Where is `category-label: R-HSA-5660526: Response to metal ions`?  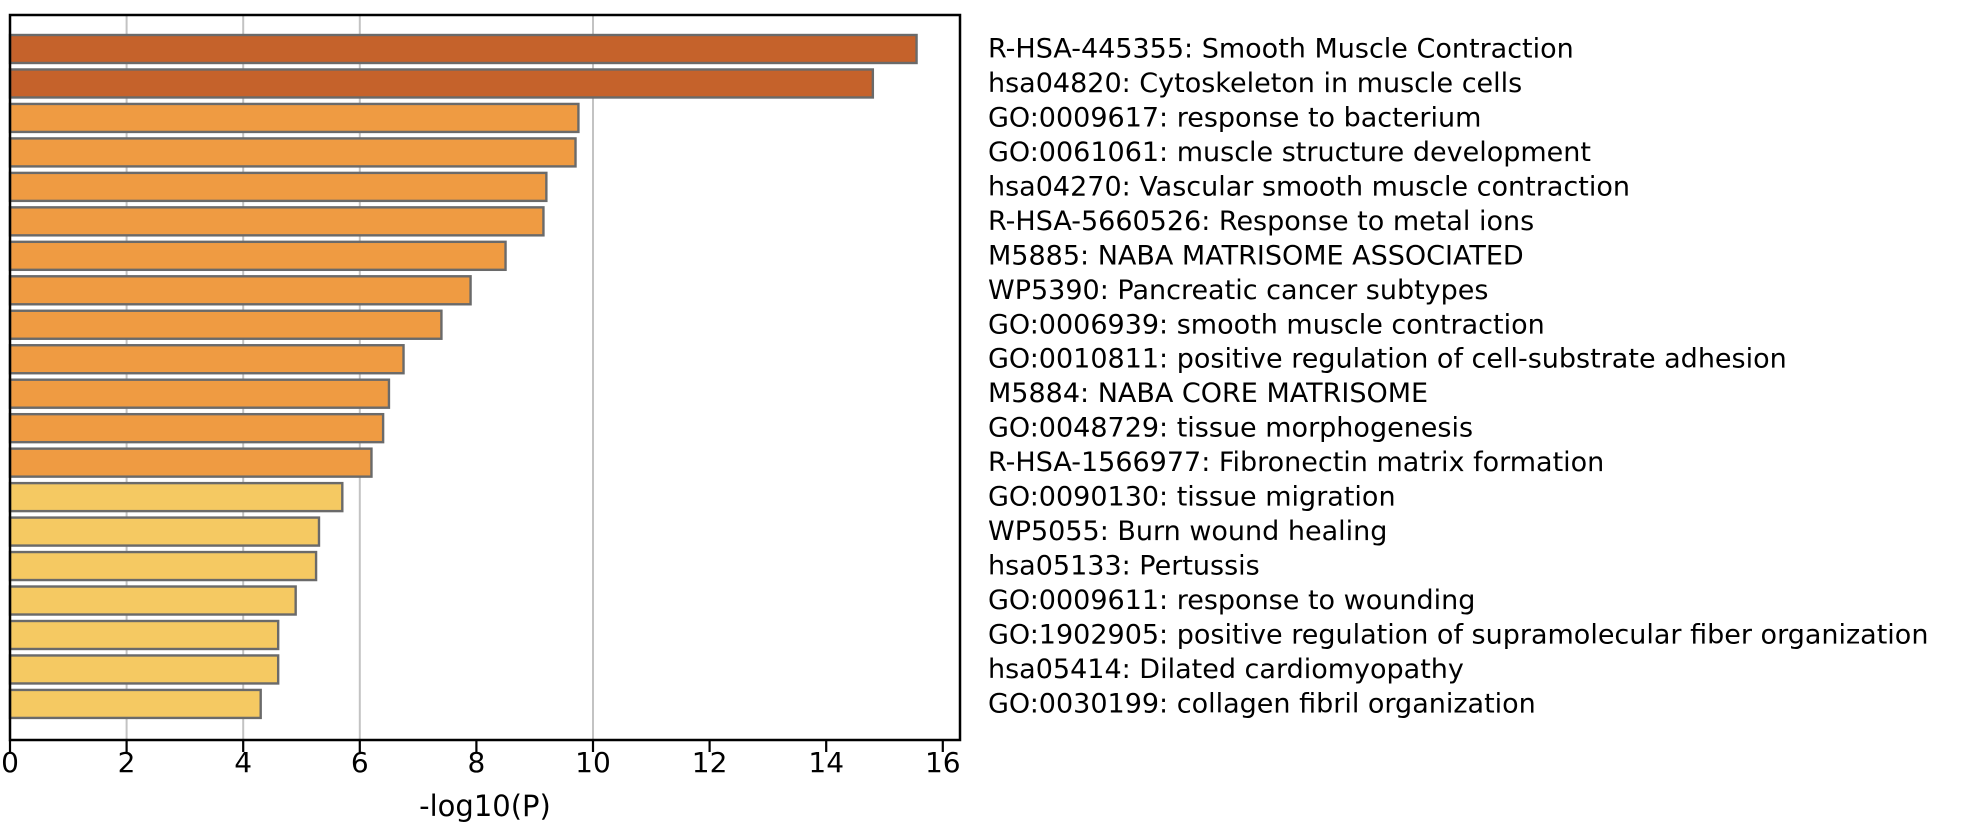 category-label: R-HSA-5660526: Response to metal ions is located at coordinates (1261, 221).